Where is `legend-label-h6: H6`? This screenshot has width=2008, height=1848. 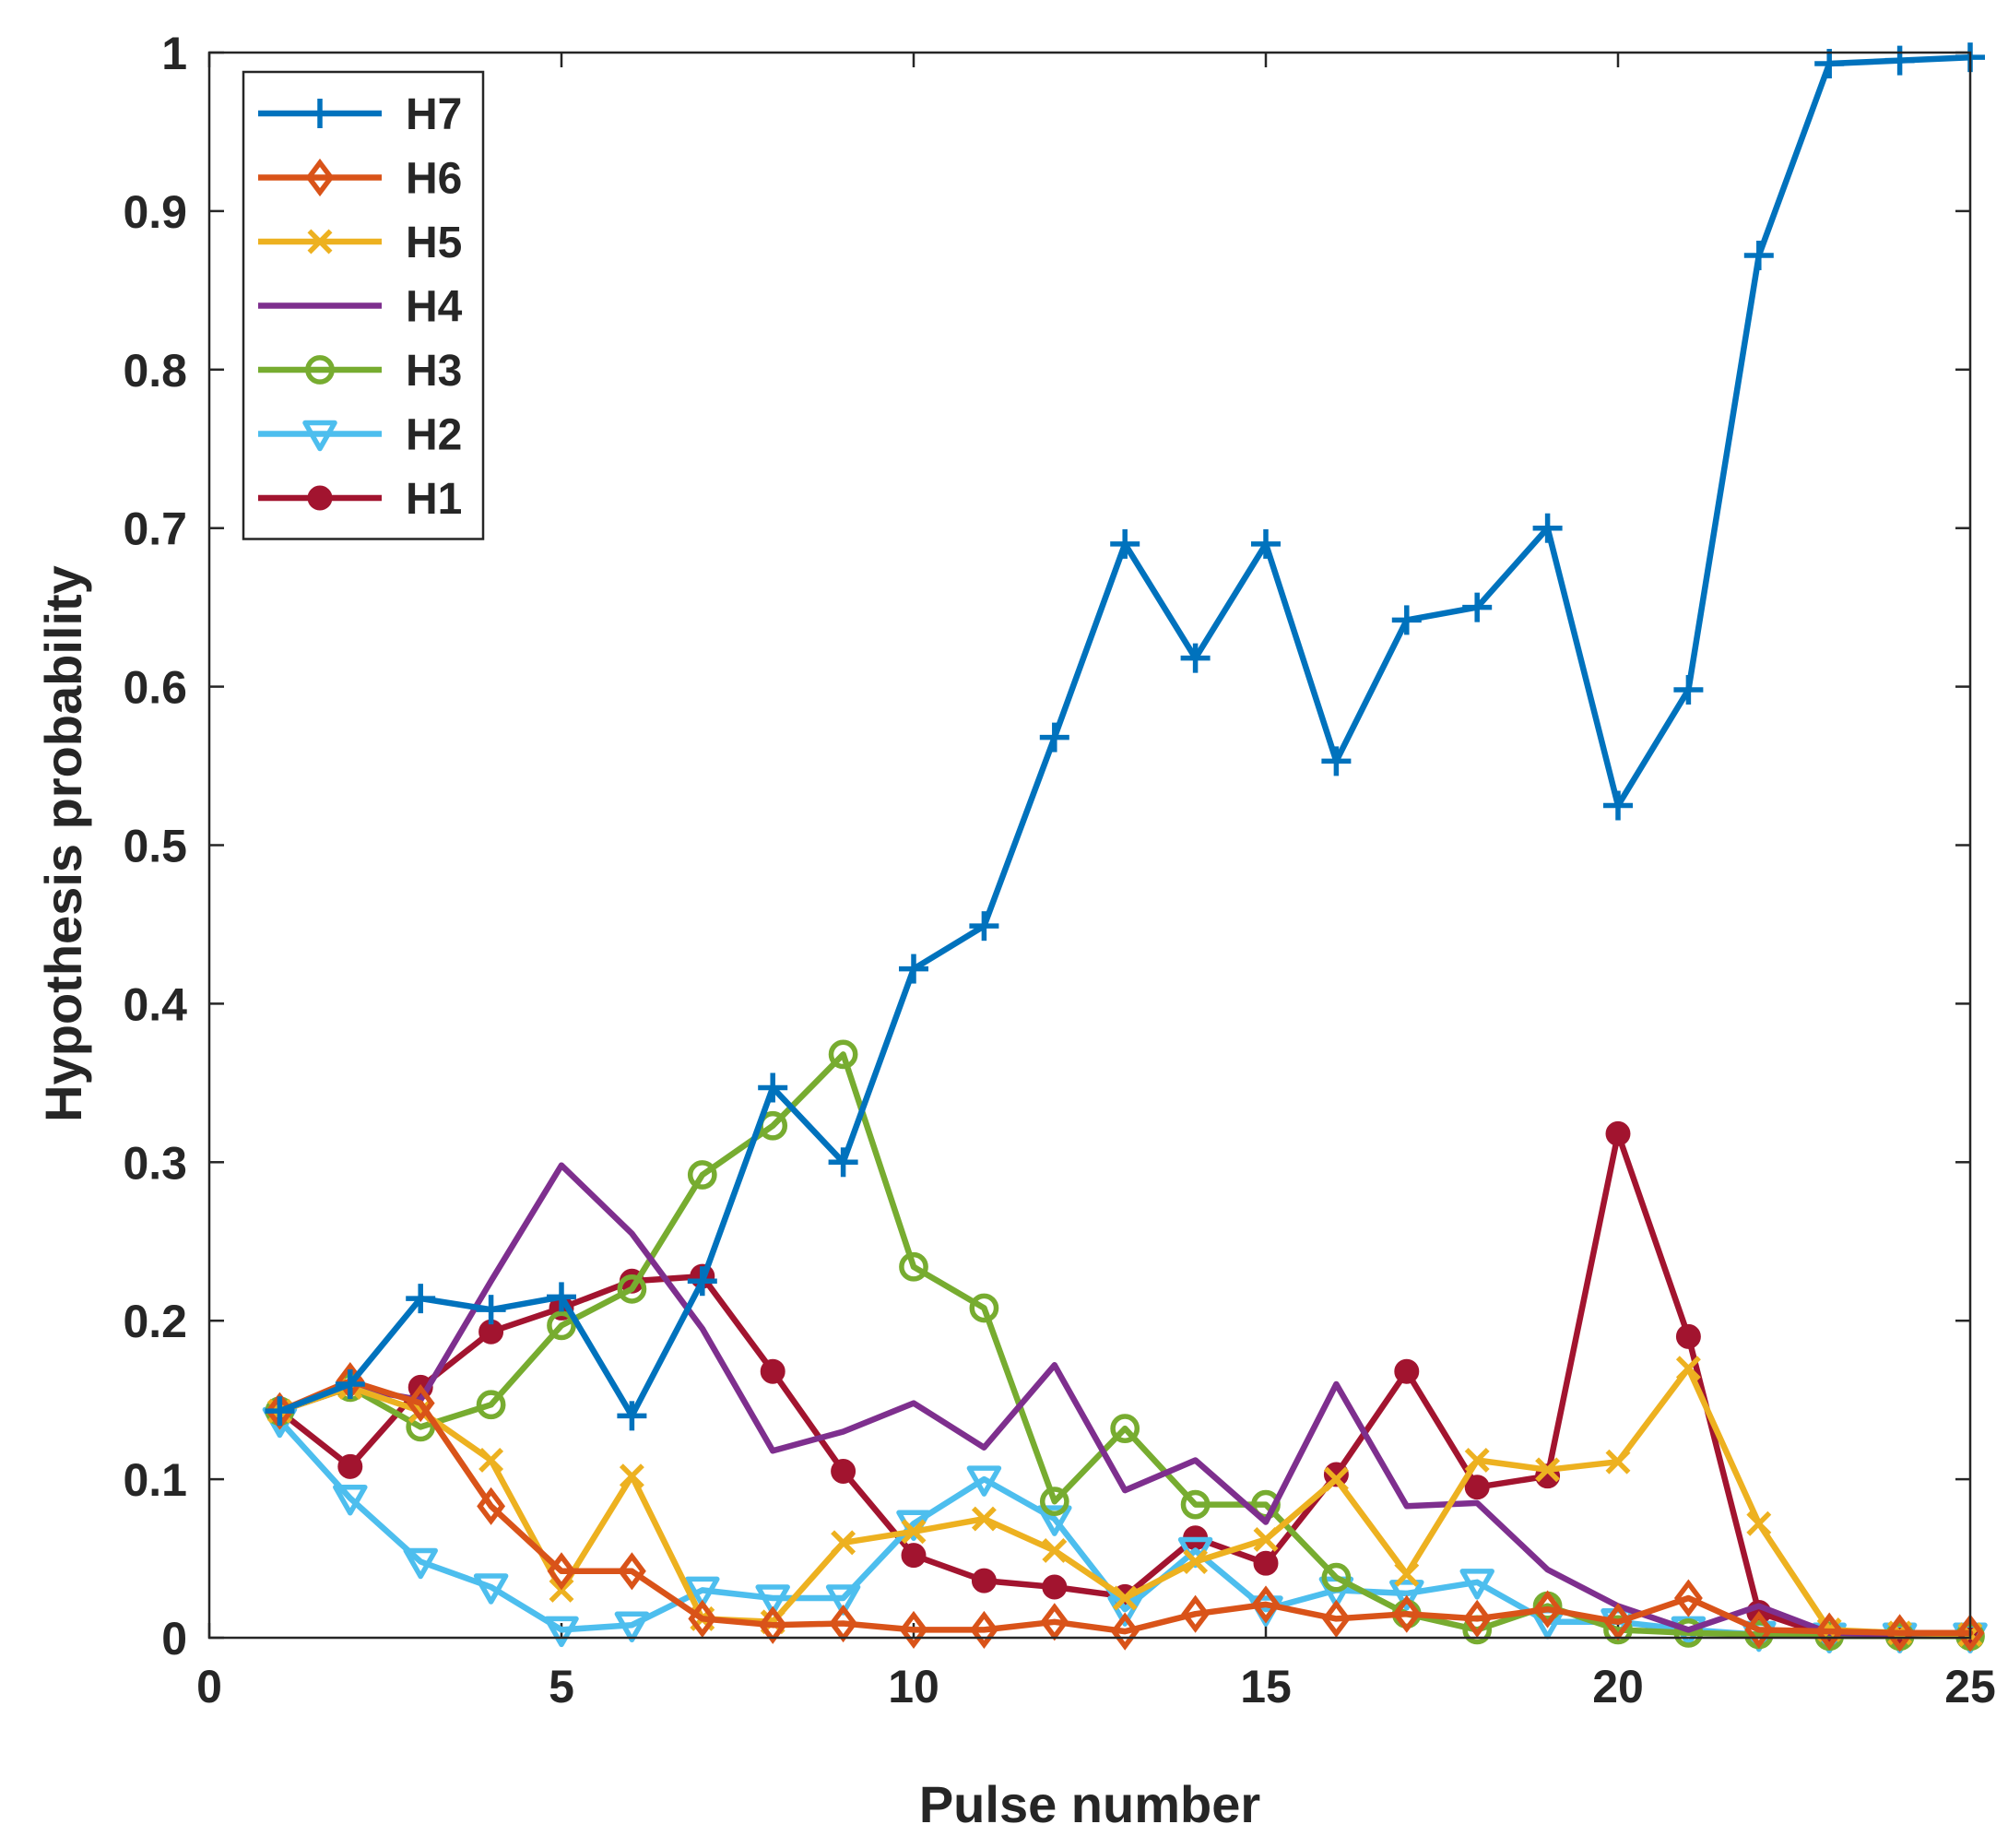
legend-label-h6: H6 is located at coordinates (434, 180).